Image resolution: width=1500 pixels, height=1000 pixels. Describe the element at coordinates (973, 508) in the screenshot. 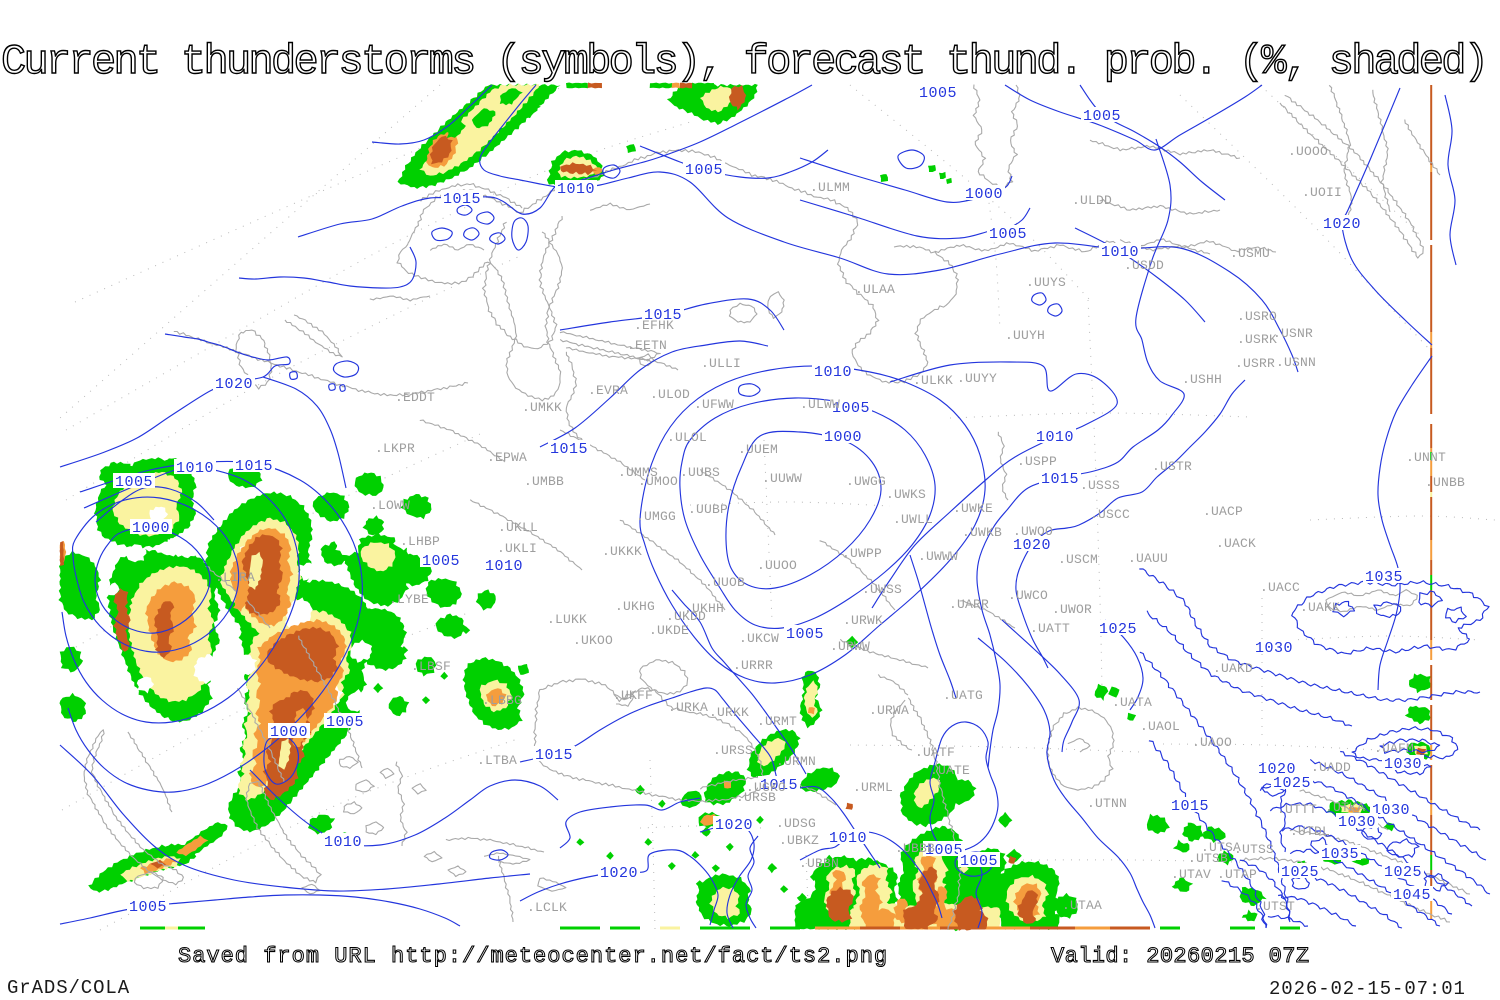

I see `svg-text: .UWKE` at that location.